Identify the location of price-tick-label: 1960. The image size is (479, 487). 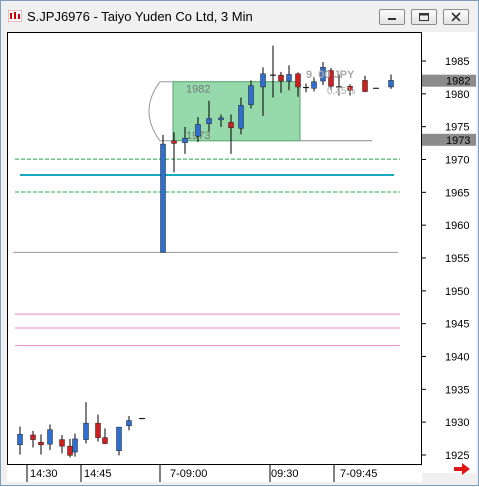
(457, 226).